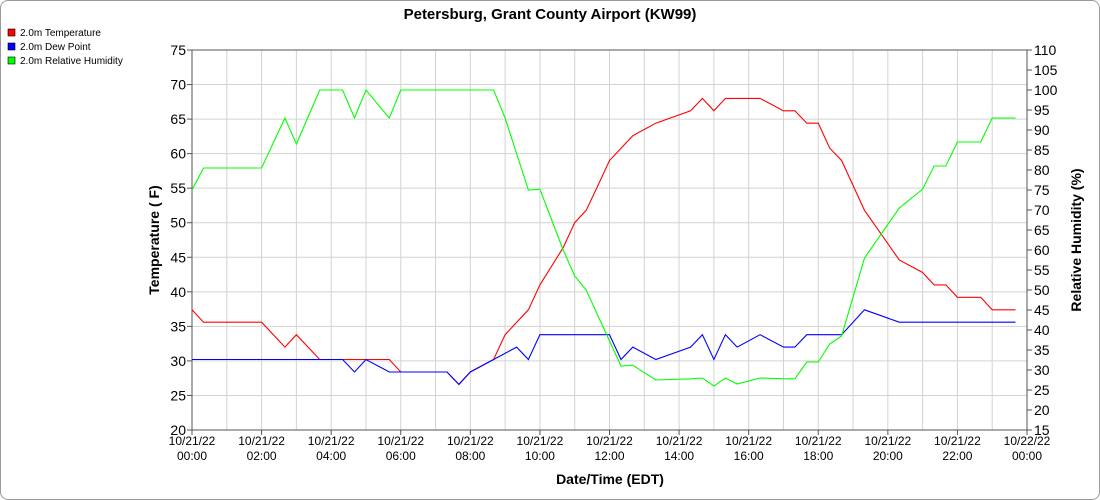 This screenshot has height=500, width=1100. What do you see at coordinates (609, 456) in the screenshot?
I see `x-tick-time: 12:00` at bounding box center [609, 456].